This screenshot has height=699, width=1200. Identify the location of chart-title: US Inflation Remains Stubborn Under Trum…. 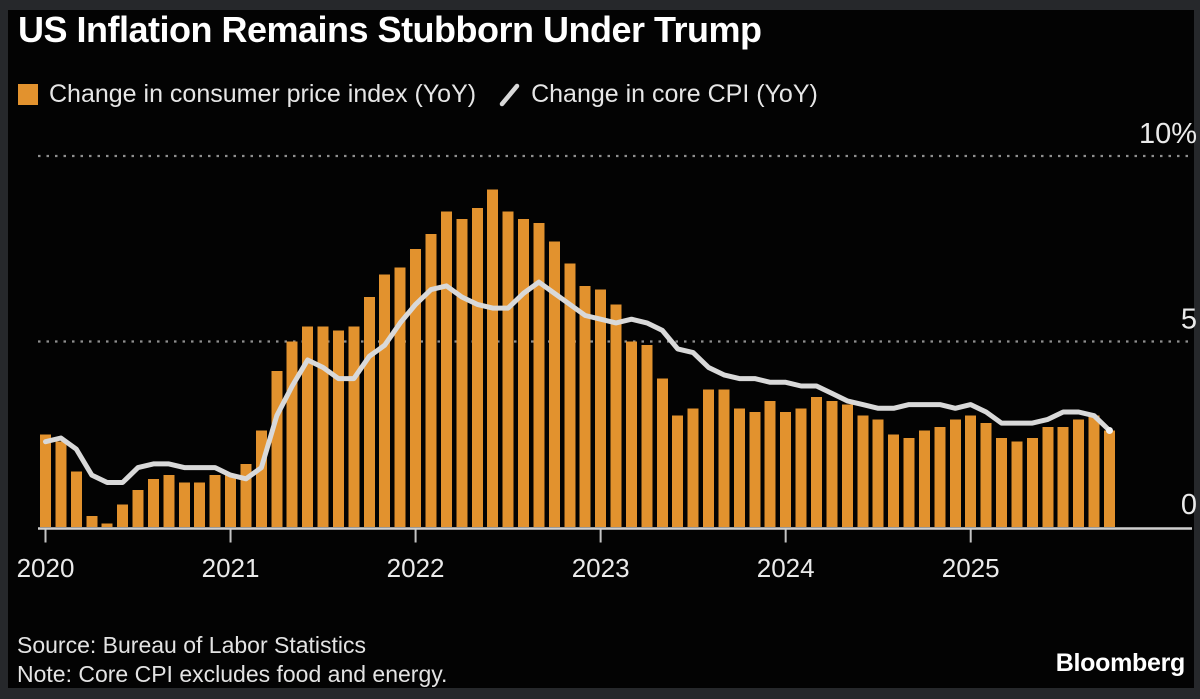
(390, 29).